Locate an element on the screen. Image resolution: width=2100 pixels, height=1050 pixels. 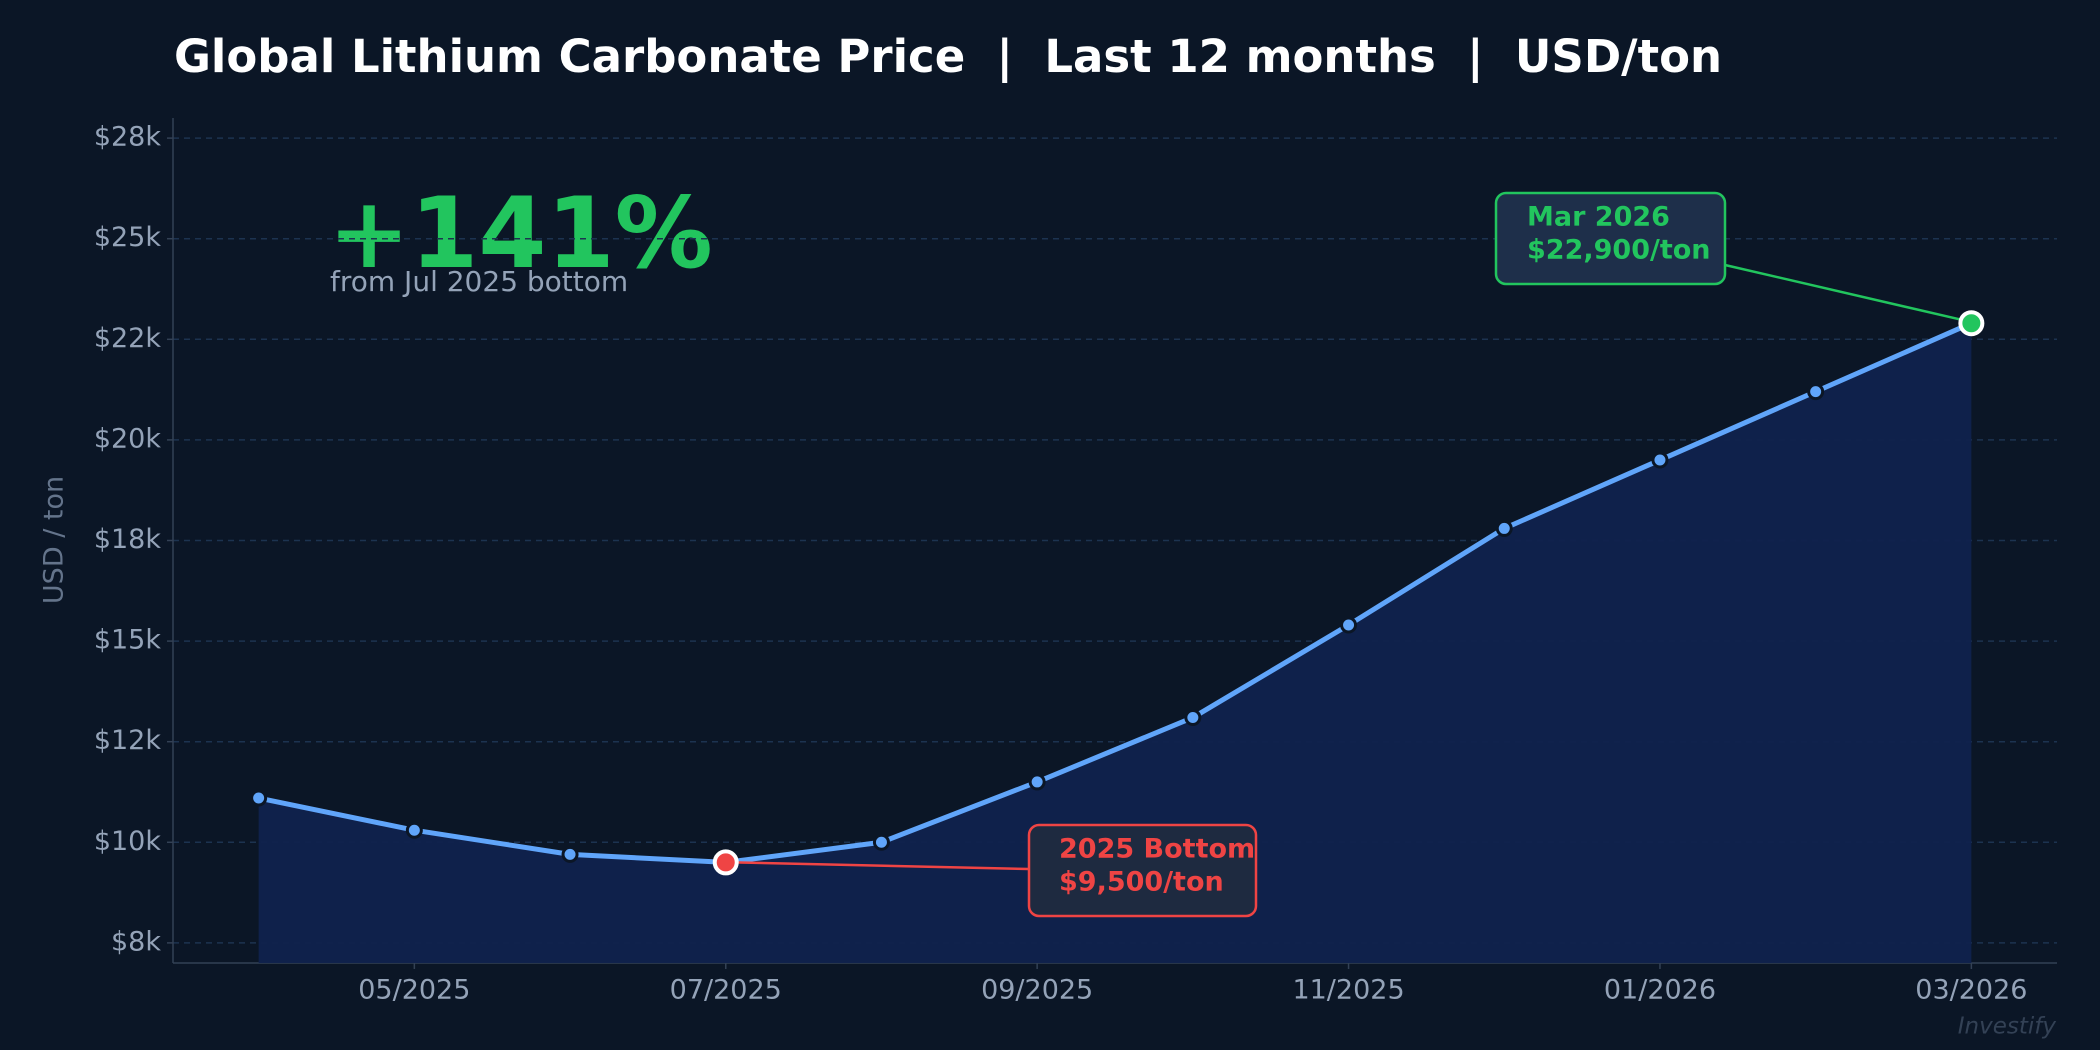
y-tick-label: $15k is located at coordinates (128, 640).